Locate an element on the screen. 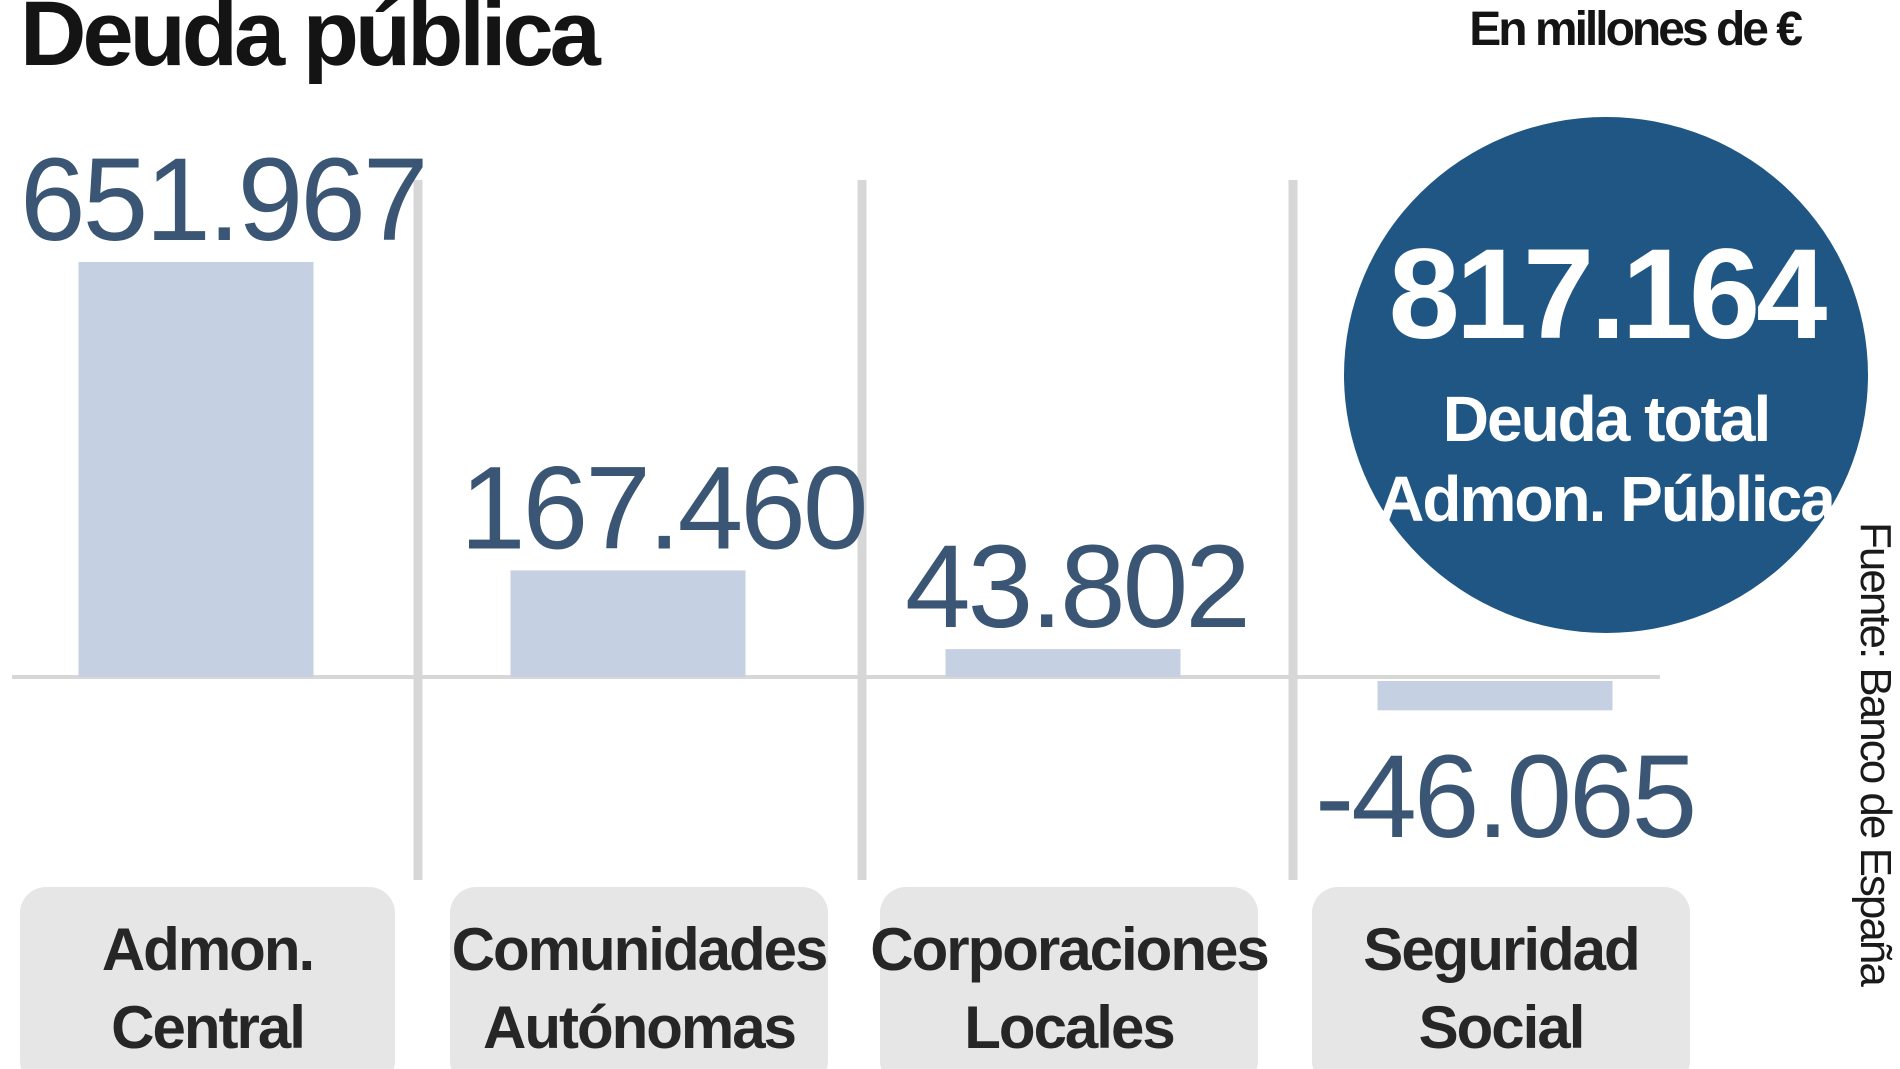  category-label-0-0: Admon. is located at coordinates (207, 949).